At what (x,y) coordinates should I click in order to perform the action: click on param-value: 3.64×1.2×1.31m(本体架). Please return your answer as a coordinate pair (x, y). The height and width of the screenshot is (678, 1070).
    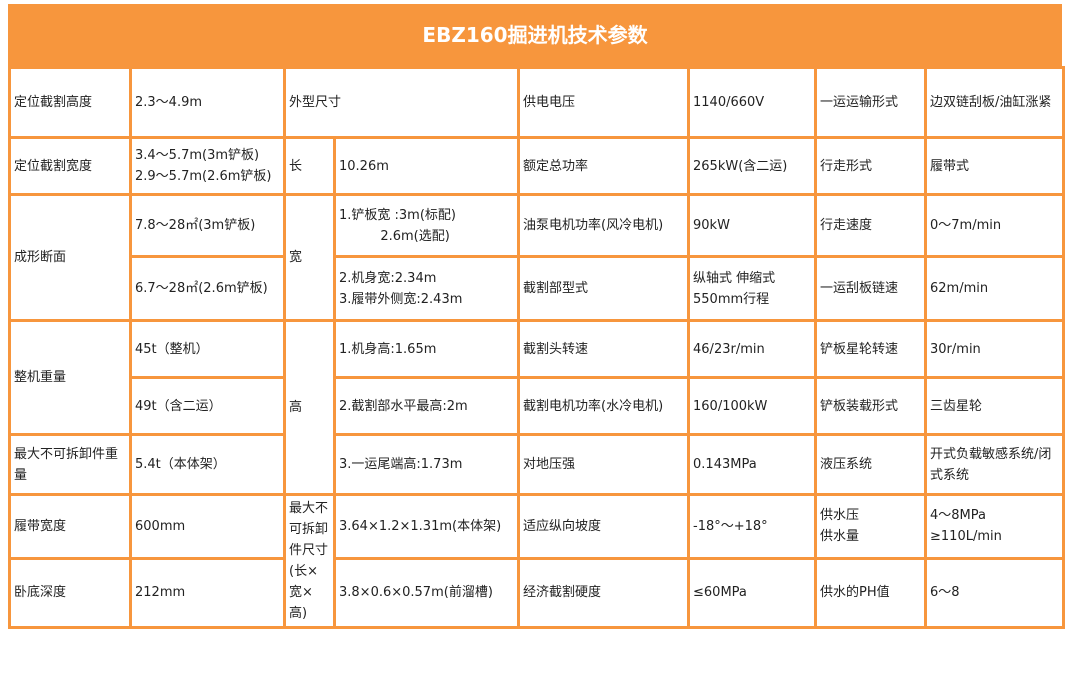
    Looking at the image, I should click on (426, 526).